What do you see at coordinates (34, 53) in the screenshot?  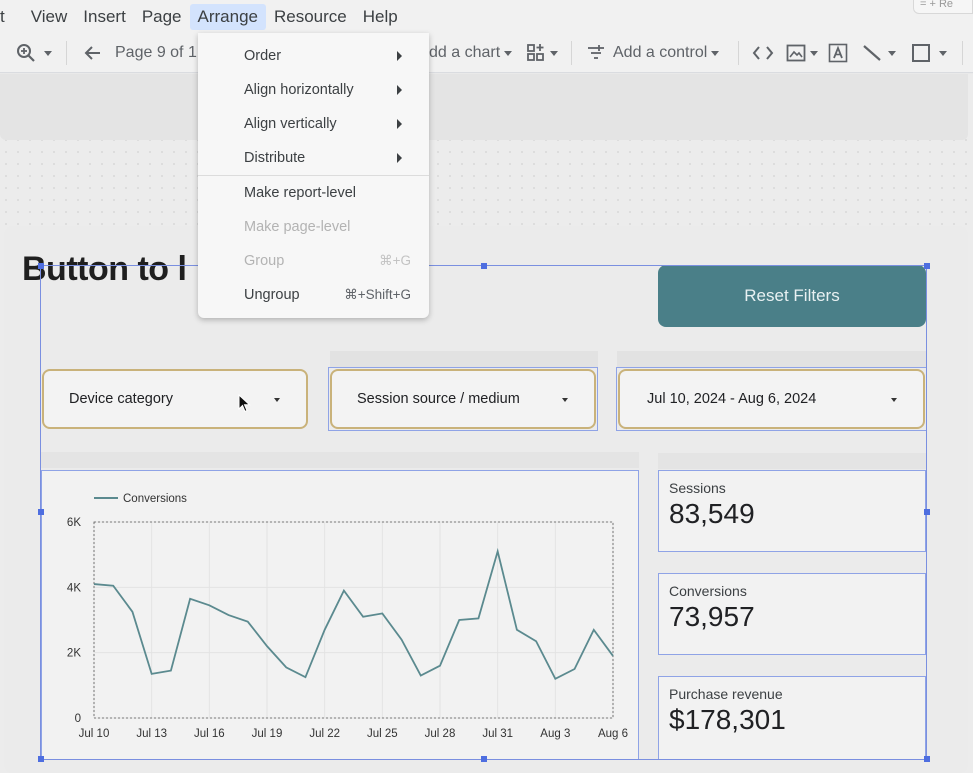 I see `zoom-button` at bounding box center [34, 53].